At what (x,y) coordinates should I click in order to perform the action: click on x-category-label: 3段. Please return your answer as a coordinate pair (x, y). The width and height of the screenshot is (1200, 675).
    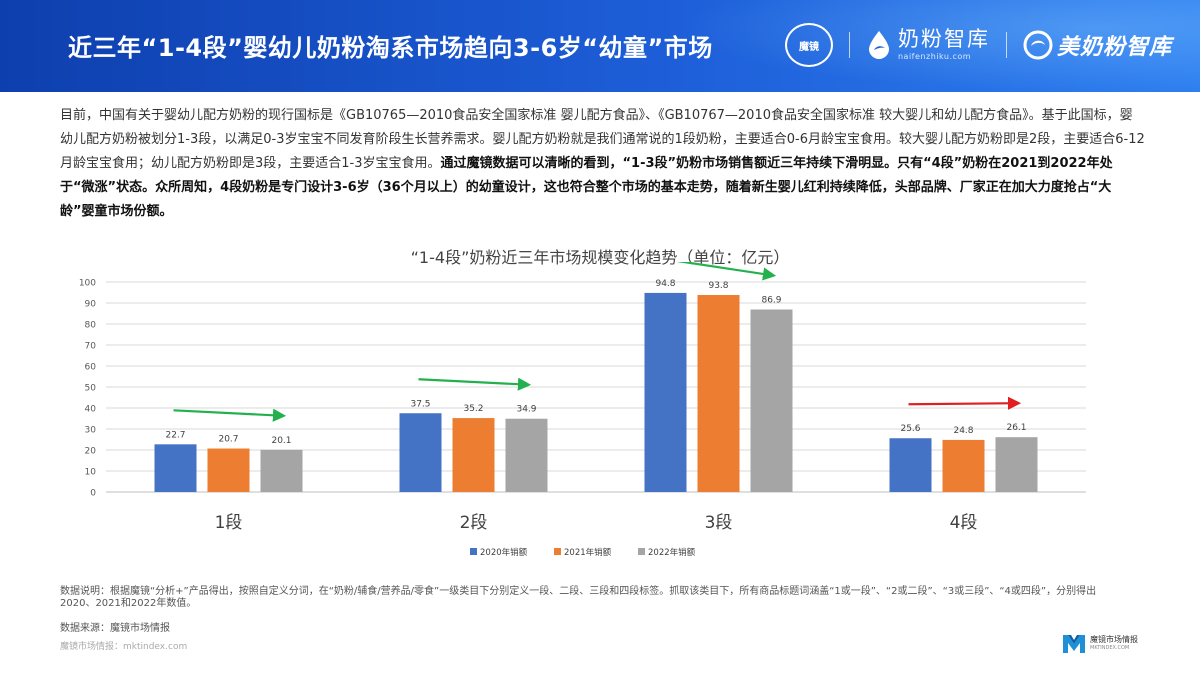
    Looking at the image, I should click on (719, 523).